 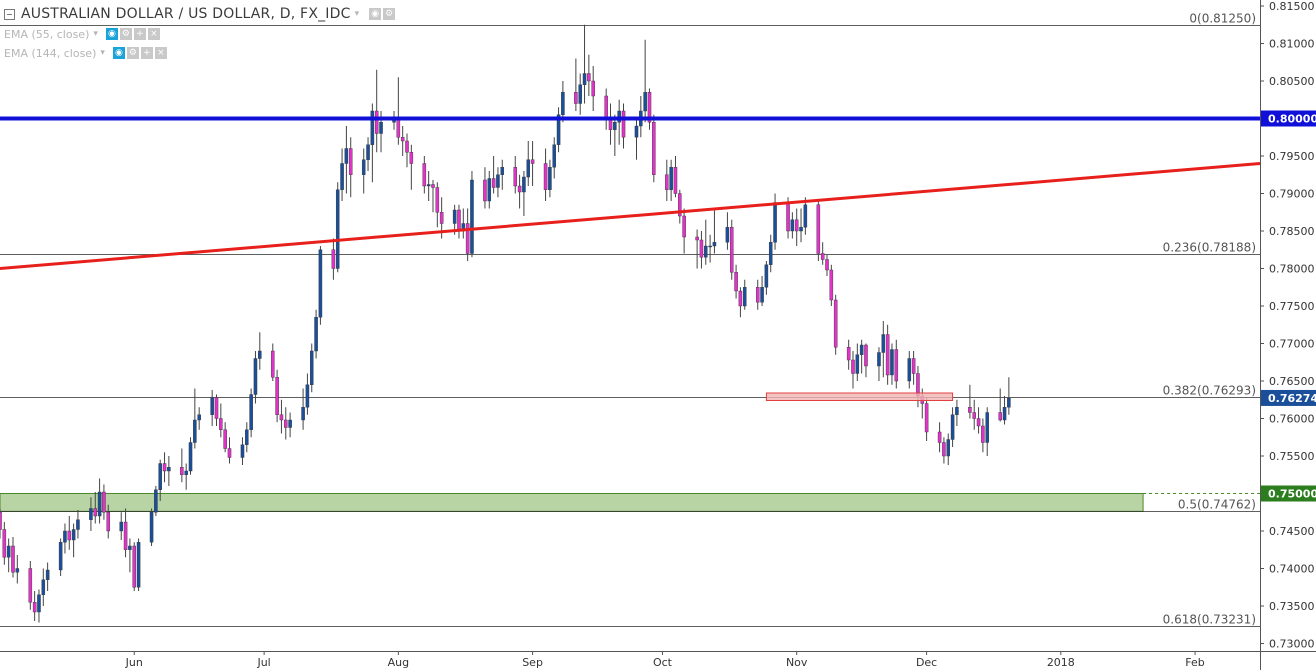 What do you see at coordinates (1292, 569) in the screenshot?
I see `y-tick-label: 0.74000` at bounding box center [1292, 569].